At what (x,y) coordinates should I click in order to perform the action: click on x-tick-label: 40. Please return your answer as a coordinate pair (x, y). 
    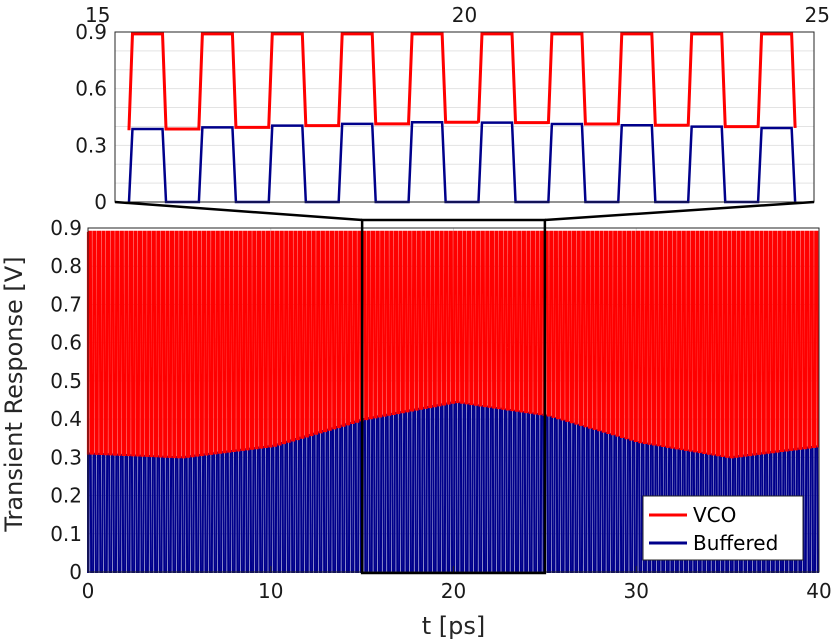
    Looking at the image, I should click on (818, 591).